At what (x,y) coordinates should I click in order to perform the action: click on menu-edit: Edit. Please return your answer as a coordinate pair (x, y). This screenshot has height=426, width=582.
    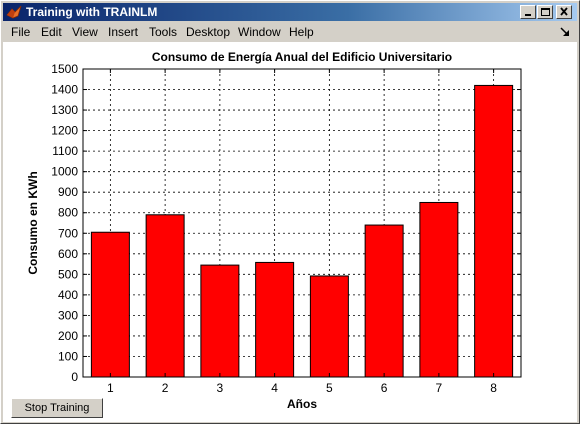
    Looking at the image, I should click on (51, 32).